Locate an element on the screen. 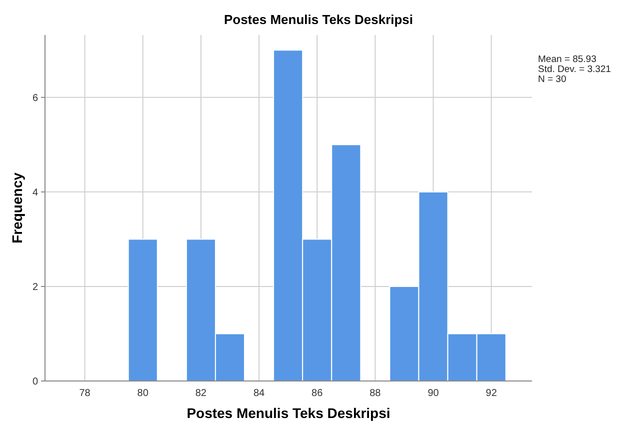 This screenshot has width=624, height=425. text: N = 30 is located at coordinates (552, 79).